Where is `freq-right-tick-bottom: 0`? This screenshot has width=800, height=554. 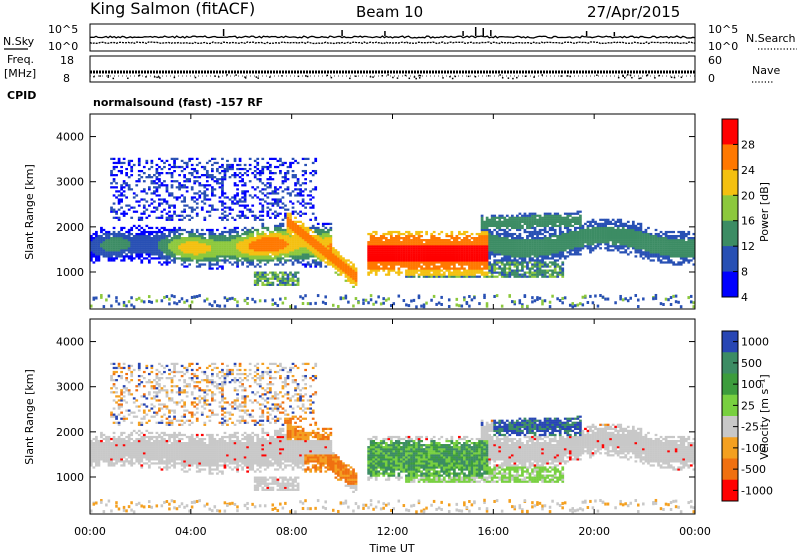 freq-right-tick-bottom: 0 is located at coordinates (711, 78).